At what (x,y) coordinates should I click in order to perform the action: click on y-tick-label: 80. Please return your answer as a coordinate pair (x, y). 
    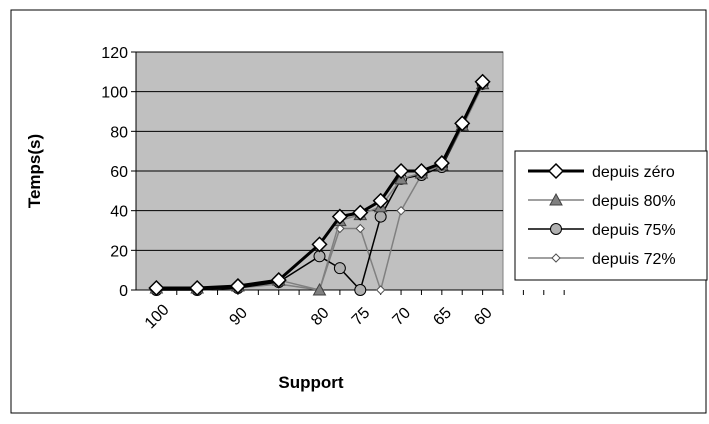
    Looking at the image, I should click on (119, 132).